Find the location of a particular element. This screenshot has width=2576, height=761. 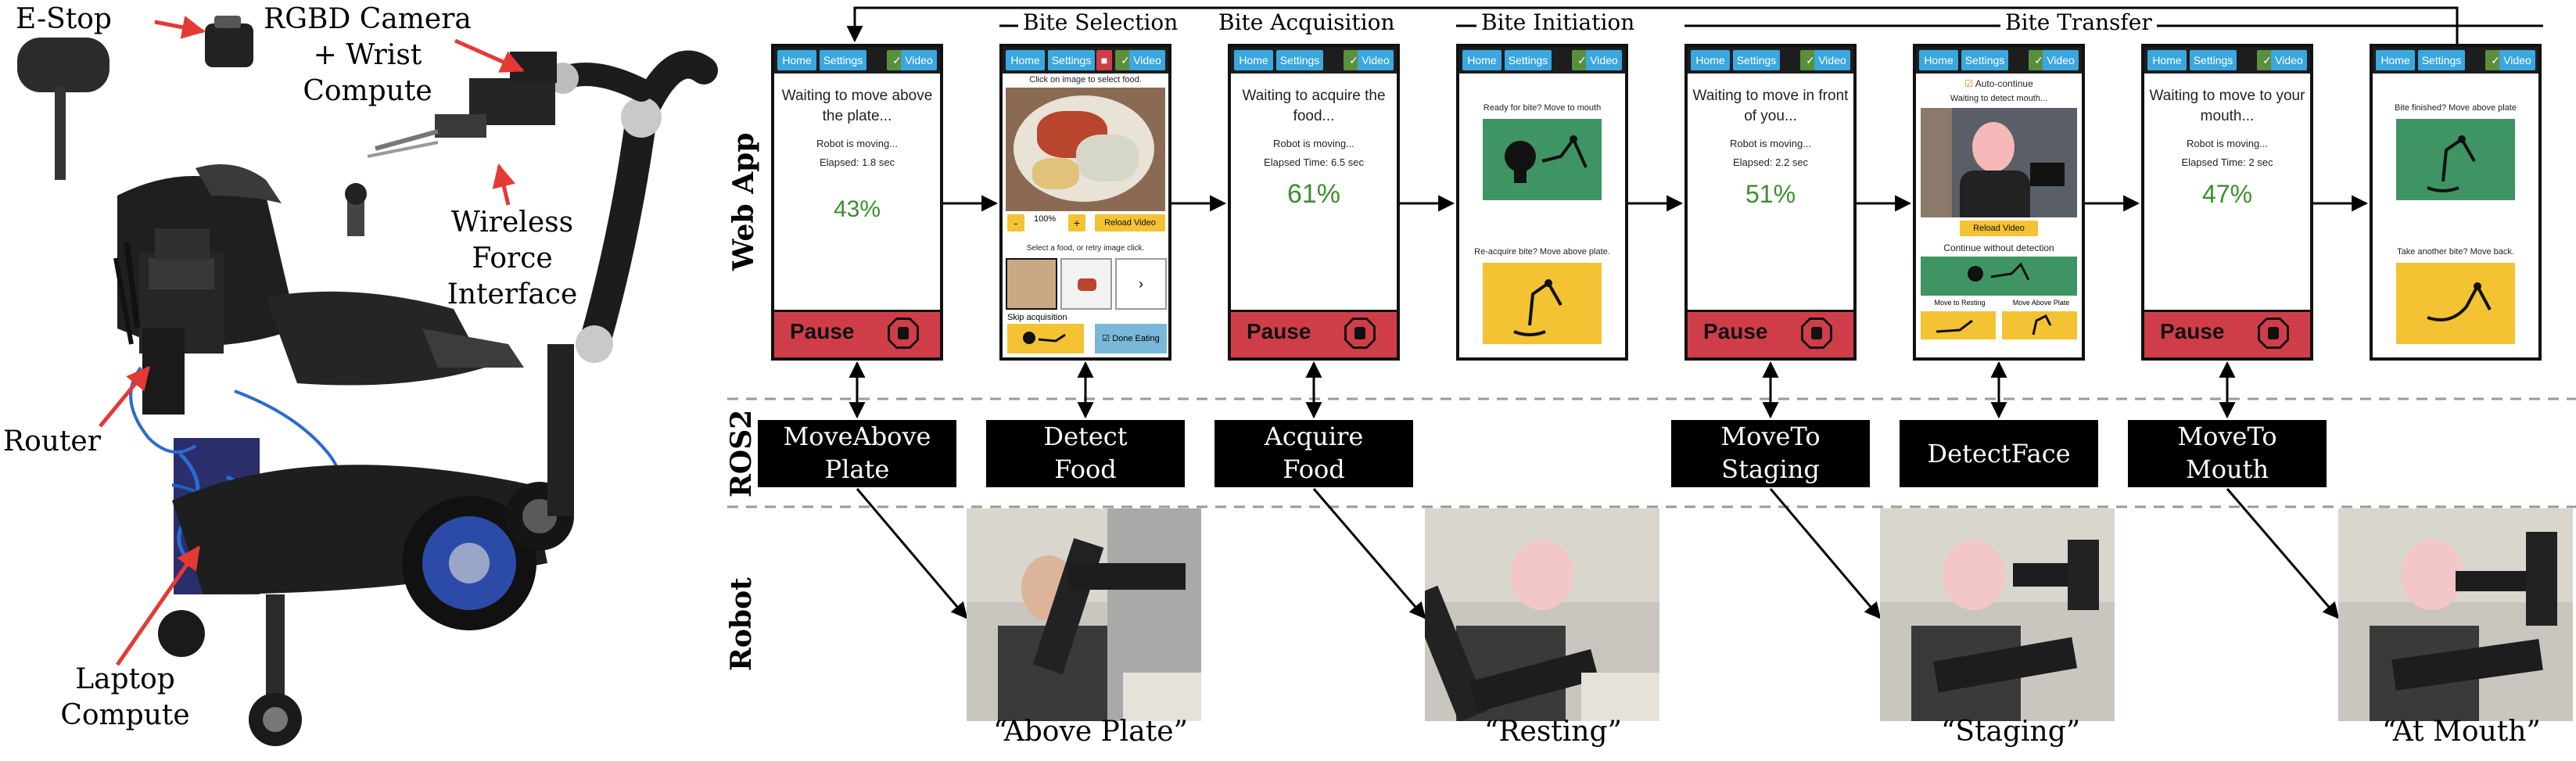

ready-prompt: Ready for bite? Move to mouth is located at coordinates (1542, 108).